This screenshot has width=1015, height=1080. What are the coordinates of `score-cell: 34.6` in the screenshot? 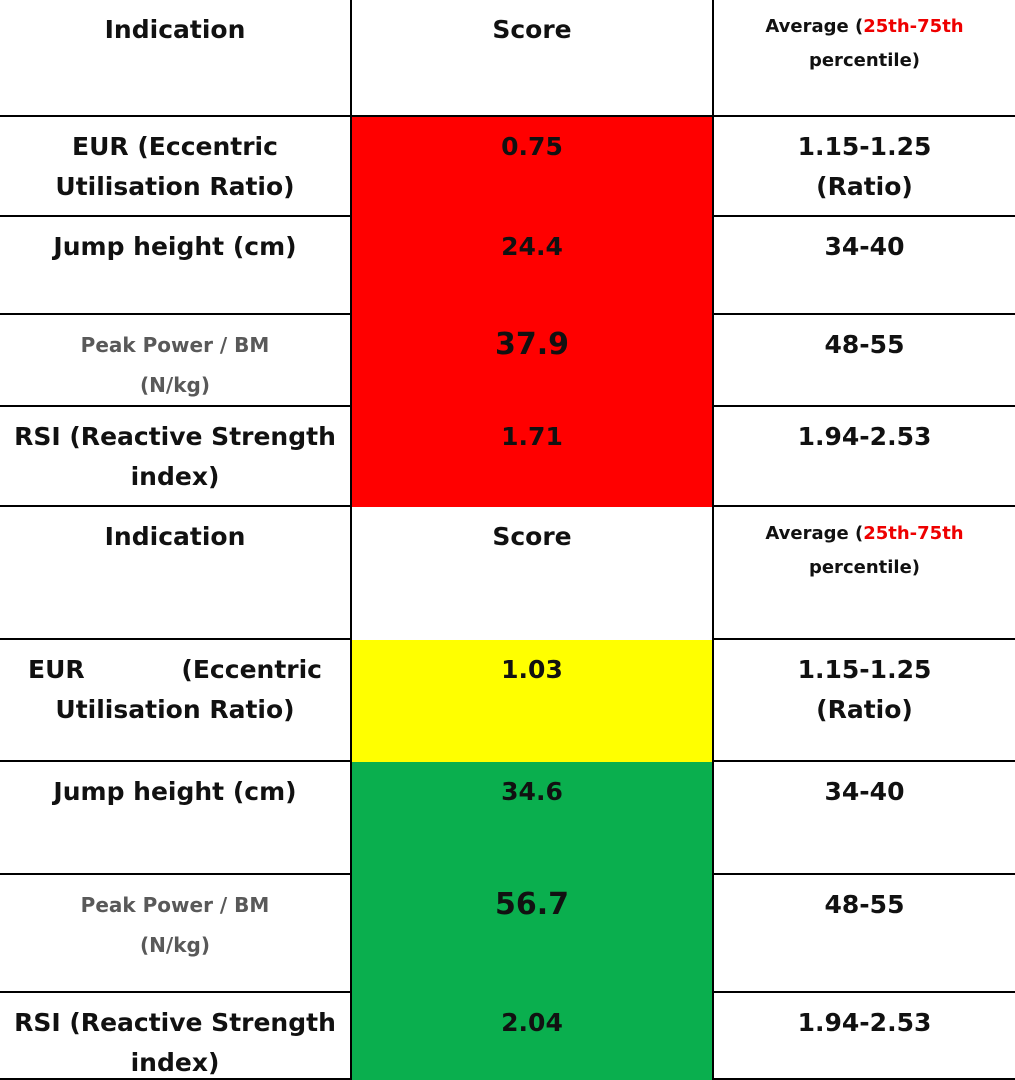 It's located at (532, 818).